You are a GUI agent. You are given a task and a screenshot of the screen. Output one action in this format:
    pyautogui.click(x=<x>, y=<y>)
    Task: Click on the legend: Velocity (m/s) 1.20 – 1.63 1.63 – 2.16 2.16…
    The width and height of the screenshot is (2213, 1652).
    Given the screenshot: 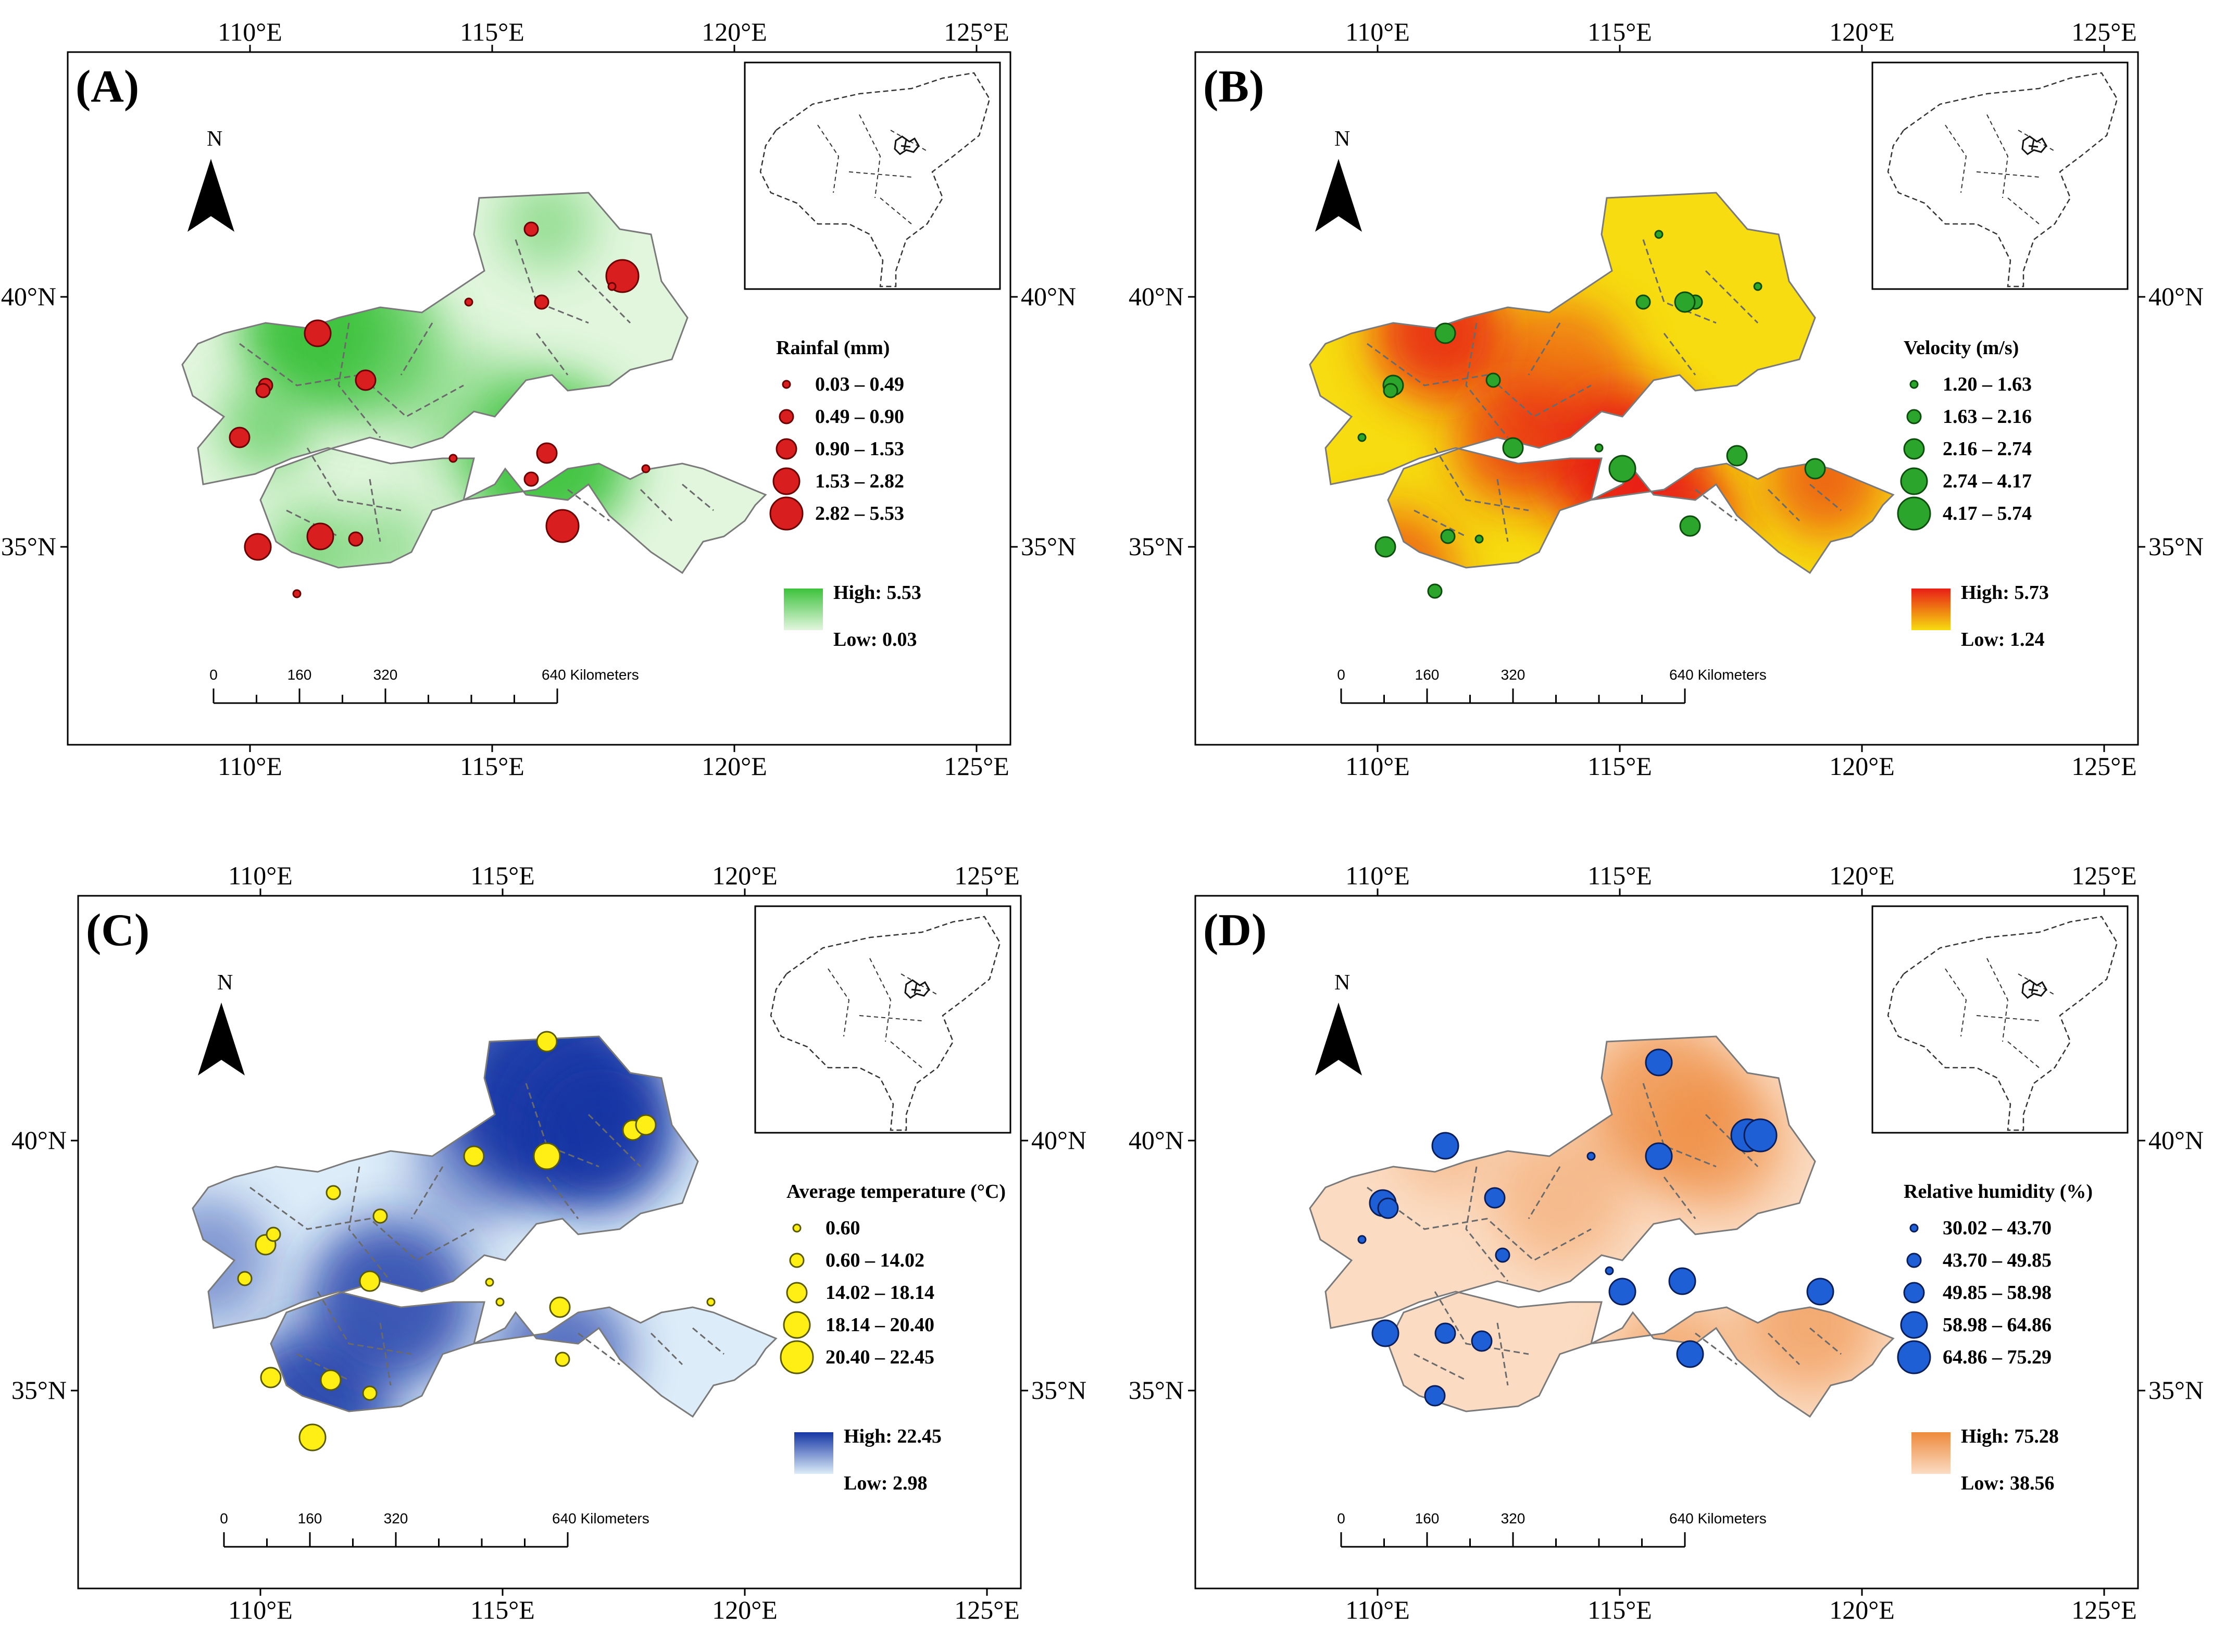 What is the action you would take?
    pyautogui.click(x=1973, y=493)
    